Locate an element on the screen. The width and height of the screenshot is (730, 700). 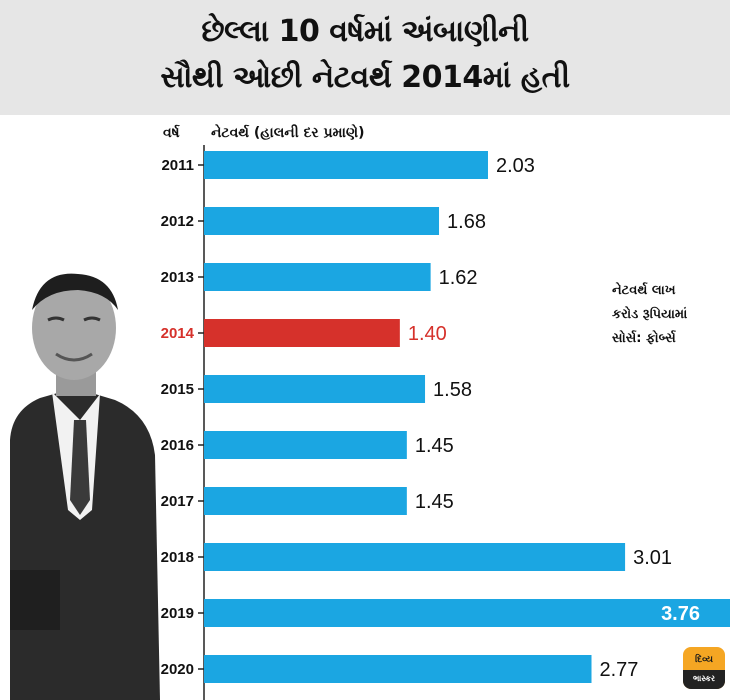
bar-2017 is located at coordinates (305, 501).